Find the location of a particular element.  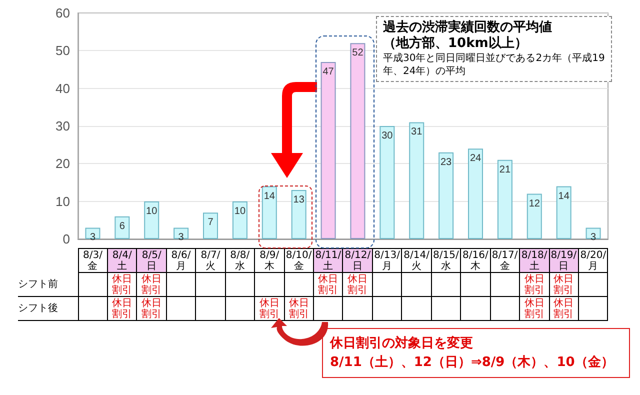

x-tick-label: 8/17/金 is located at coordinates (505, 260).